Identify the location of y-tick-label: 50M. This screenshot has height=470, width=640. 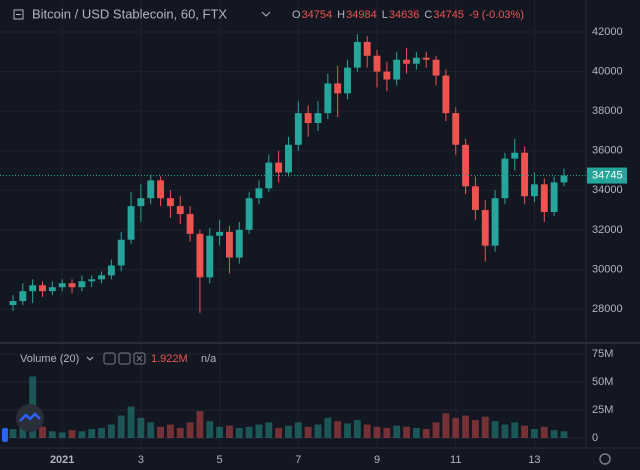
(602, 382).